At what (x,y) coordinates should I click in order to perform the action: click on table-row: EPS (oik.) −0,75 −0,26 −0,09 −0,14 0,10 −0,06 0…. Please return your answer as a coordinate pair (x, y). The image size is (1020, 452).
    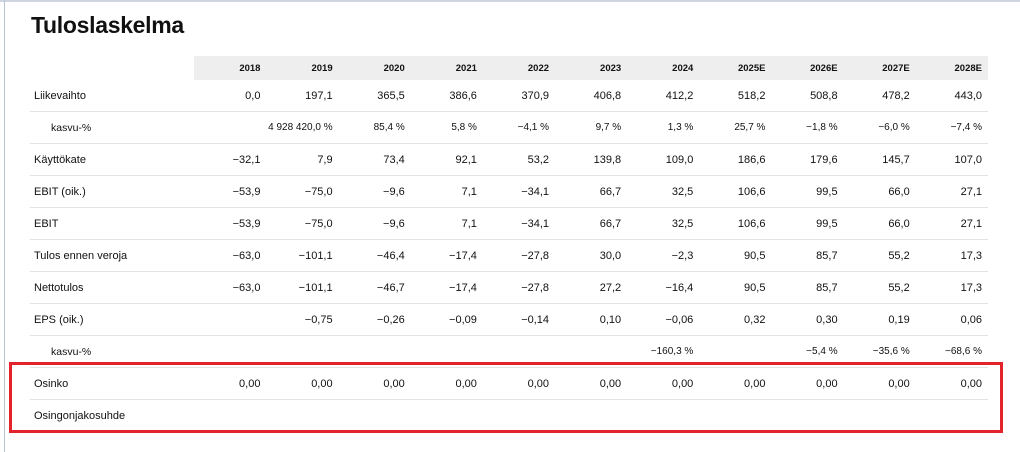
    Looking at the image, I should click on (509, 319).